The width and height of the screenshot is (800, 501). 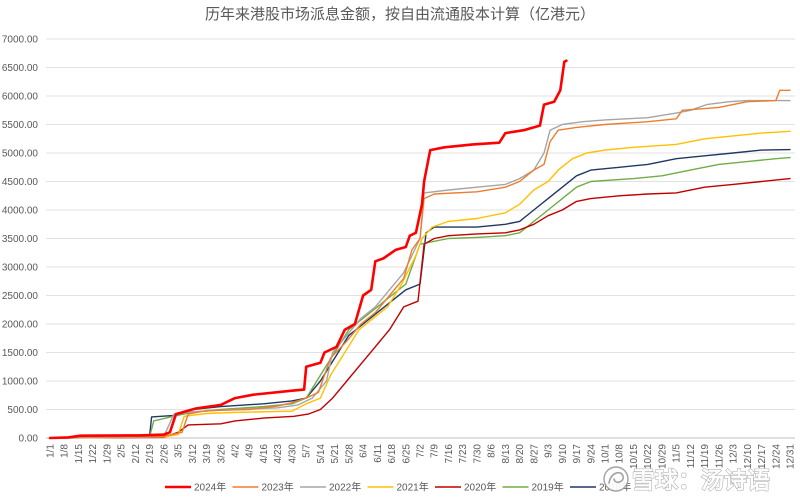 What do you see at coordinates (20, 353) in the screenshot?
I see `y-tick-label: 1500.00` at bounding box center [20, 353].